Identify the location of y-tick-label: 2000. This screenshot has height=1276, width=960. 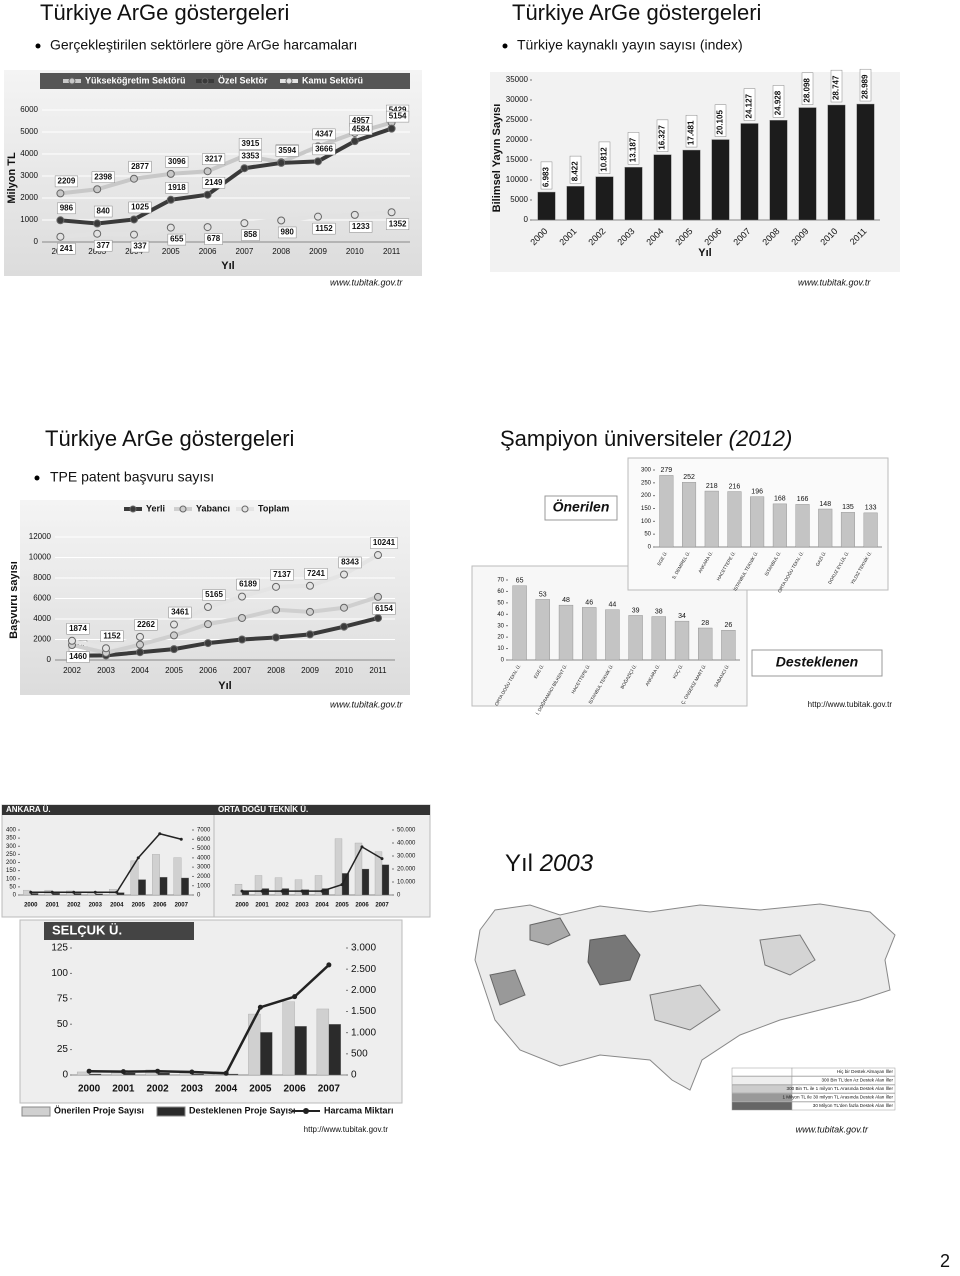
(42, 639).